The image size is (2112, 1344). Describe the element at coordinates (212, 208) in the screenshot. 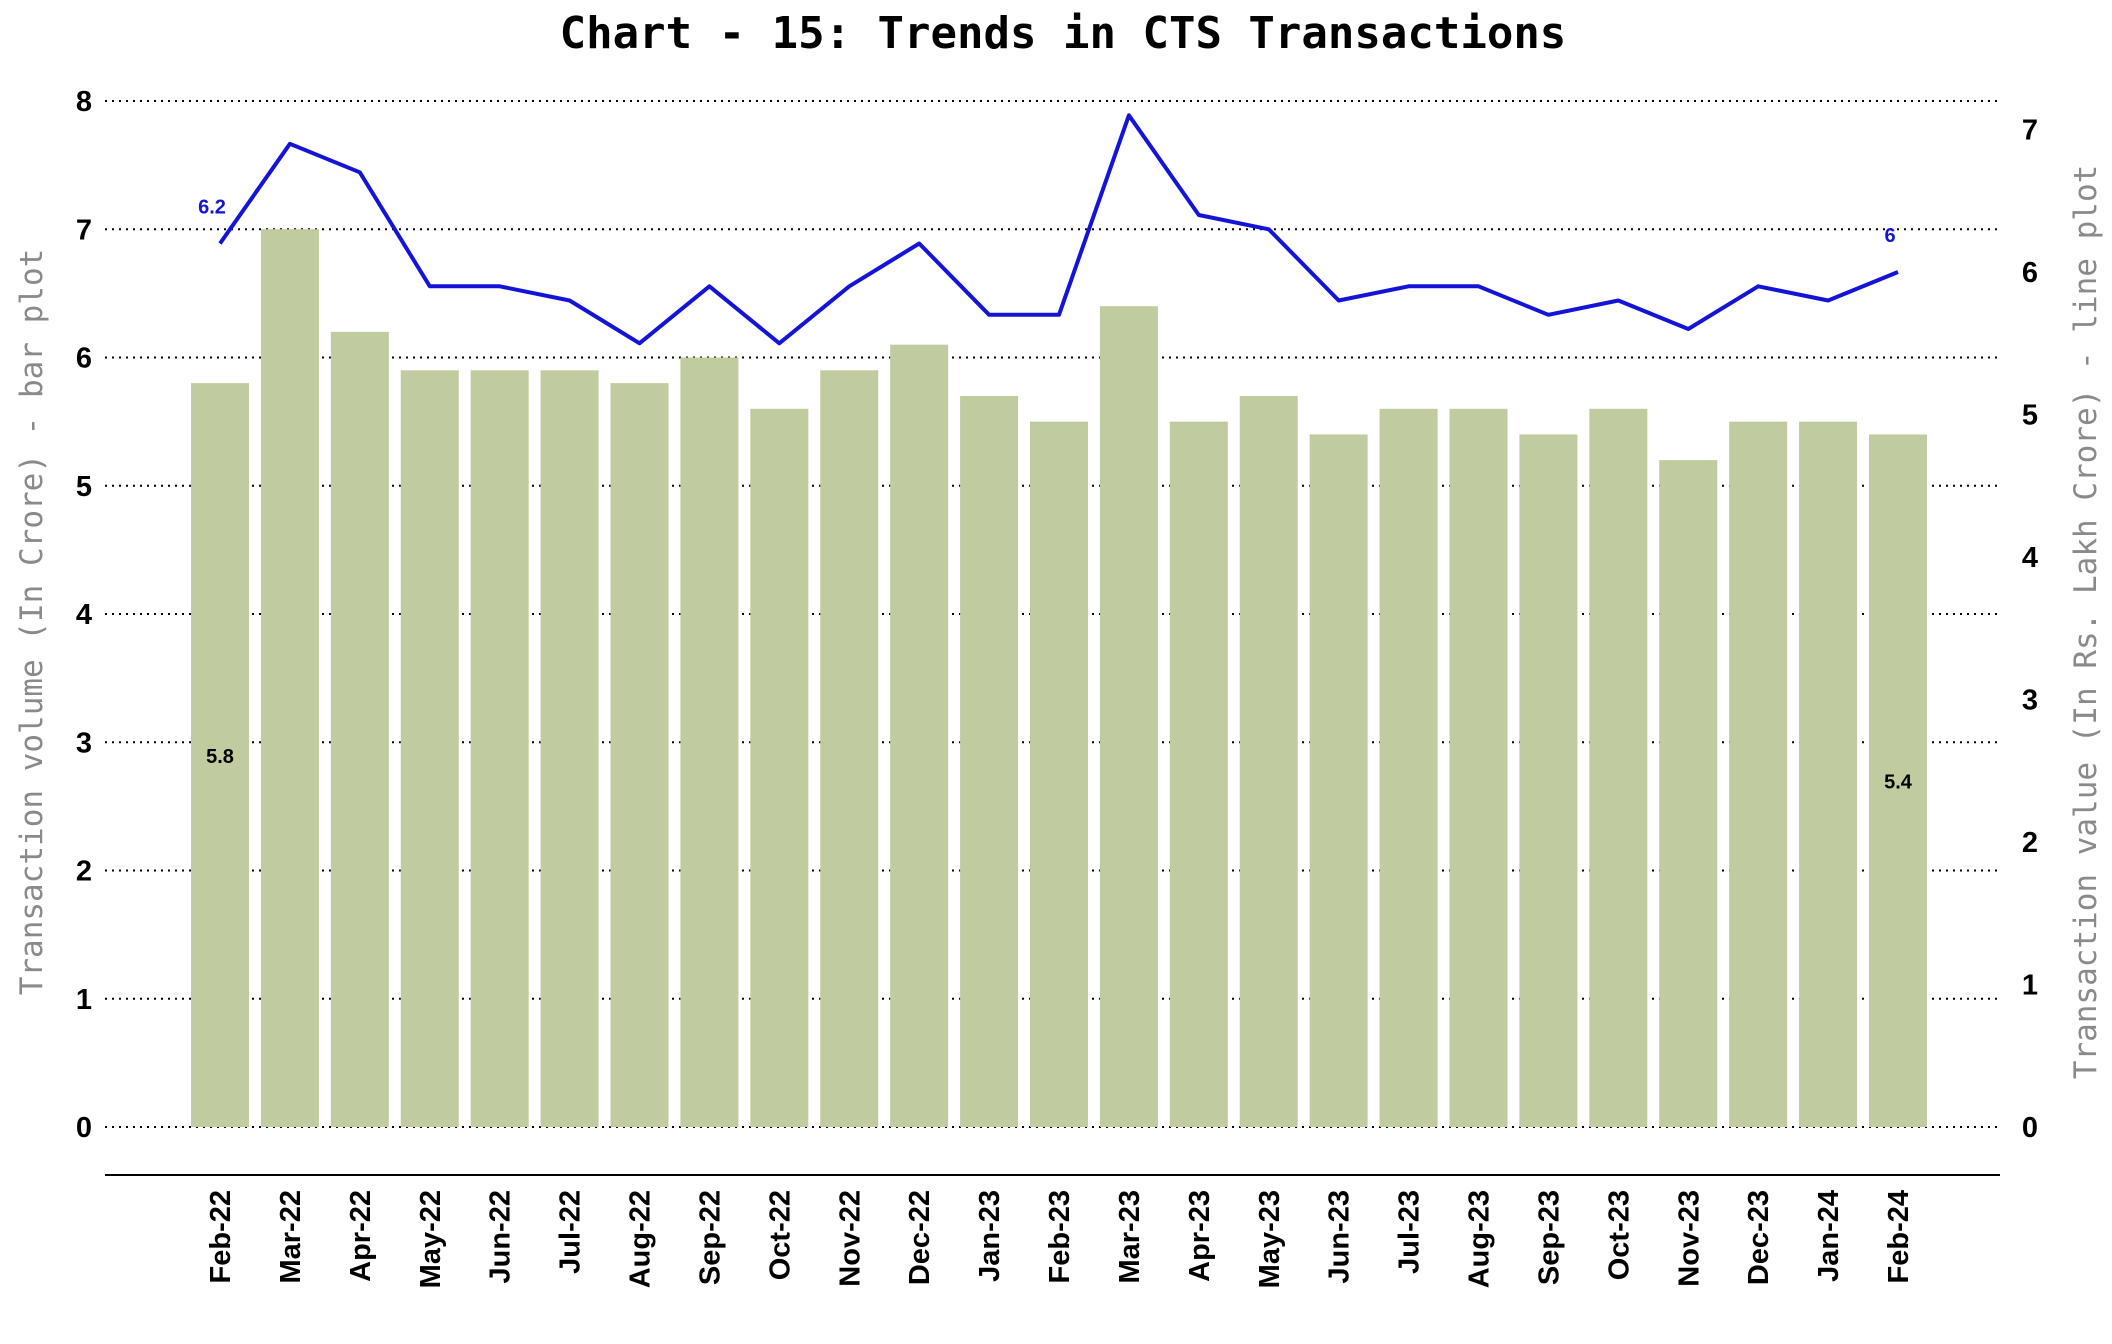

I see `line-data-label-Feb-22: 6.2` at that location.